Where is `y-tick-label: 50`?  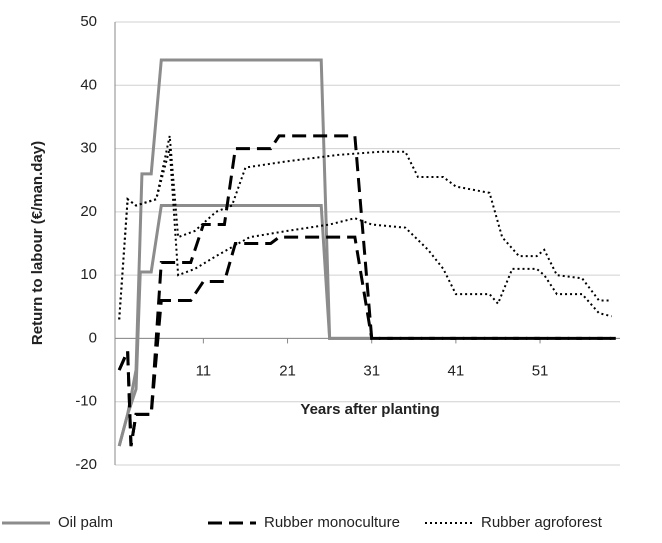 y-tick-label: 50 is located at coordinates (88, 21).